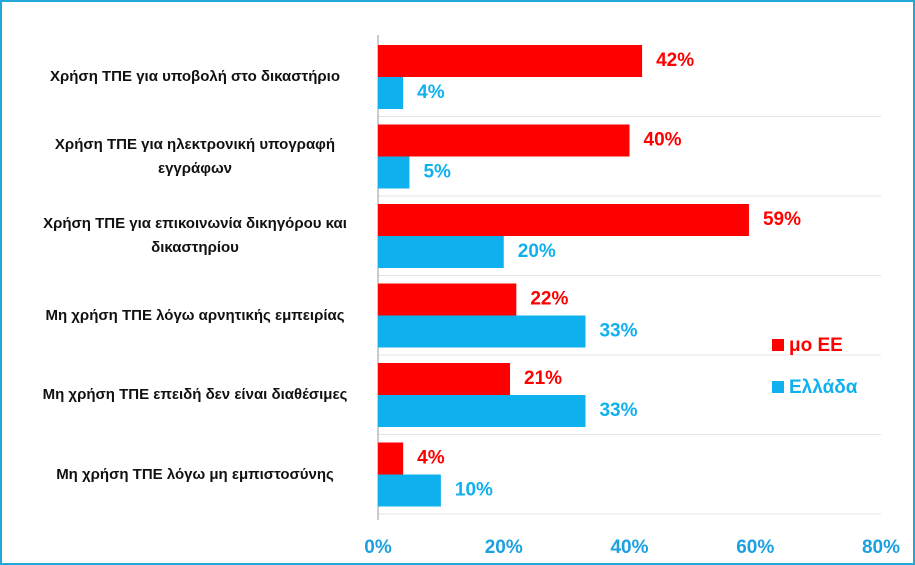 Image resolution: width=915 pixels, height=565 pixels. Describe the element at coordinates (755, 547) in the screenshot. I see `x-tick-label: 60%` at that location.